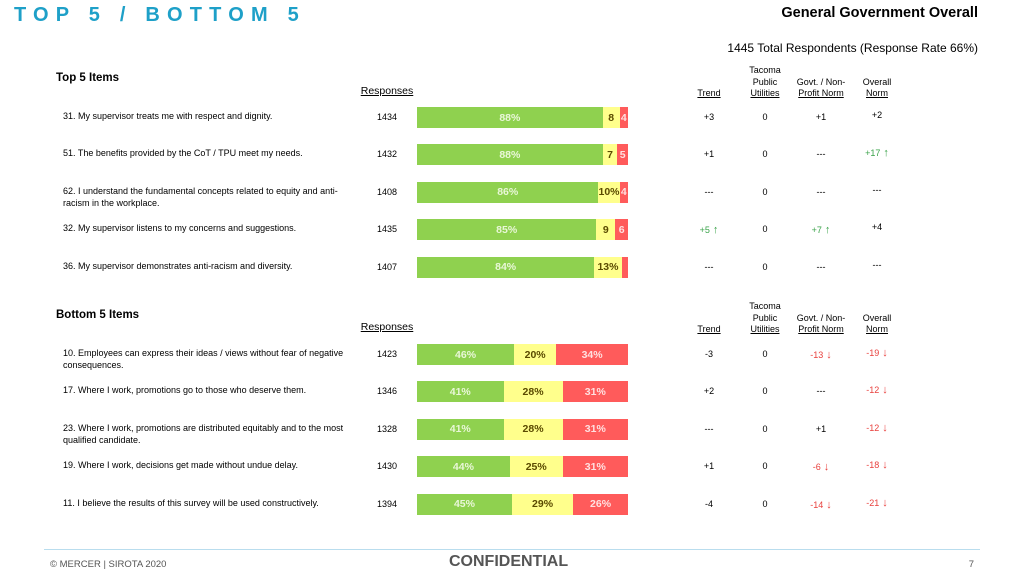 The width and height of the screenshot is (1024, 575). I want to click on neutral-segment: 10%, so click(609, 192).